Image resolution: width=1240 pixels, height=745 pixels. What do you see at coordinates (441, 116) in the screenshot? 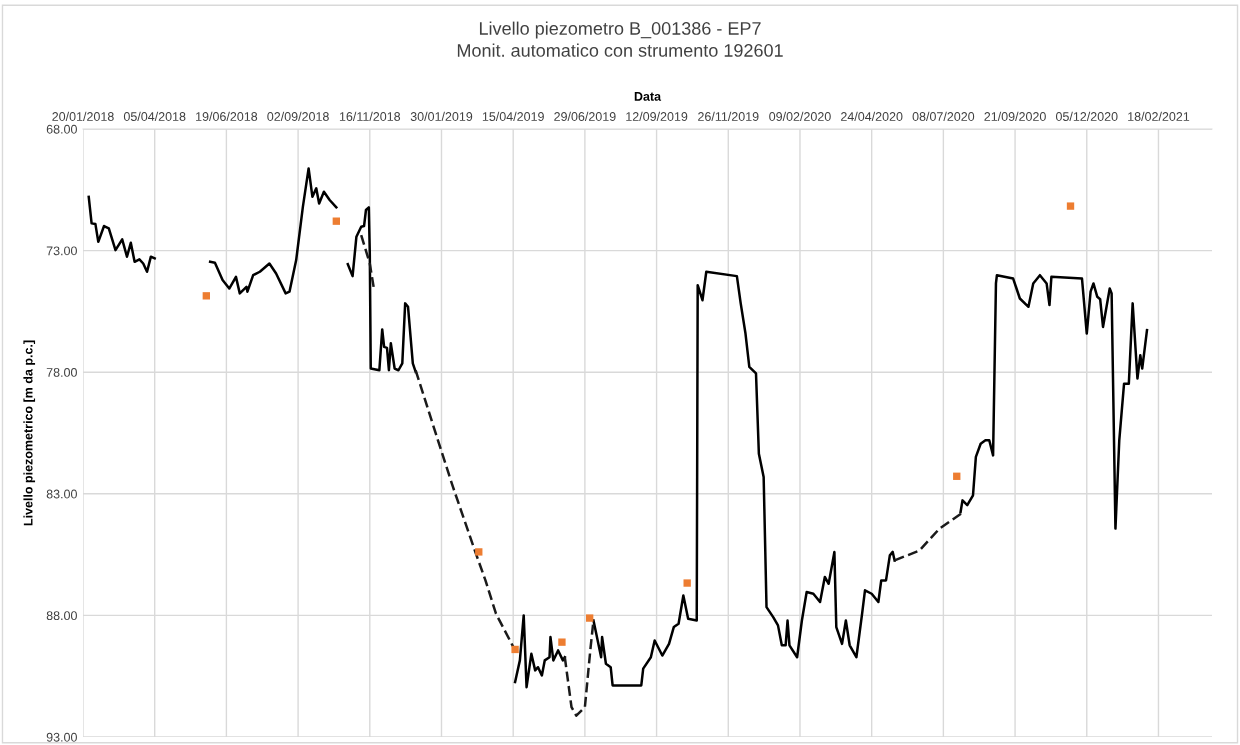
I see `x-tick-label: 30/01/2019` at bounding box center [441, 116].